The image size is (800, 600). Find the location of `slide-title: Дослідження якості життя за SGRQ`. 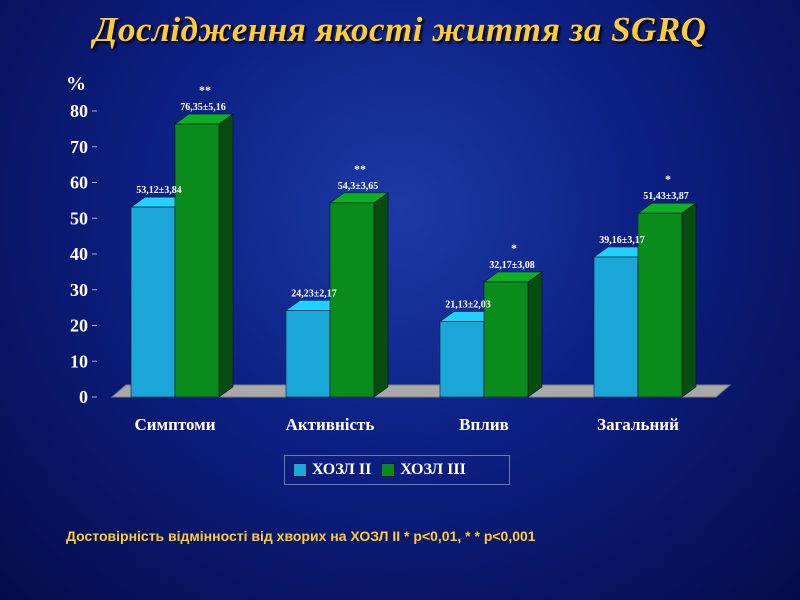

slide-title: Дослідження якості життя за SGRQ is located at coordinates (400, 29).